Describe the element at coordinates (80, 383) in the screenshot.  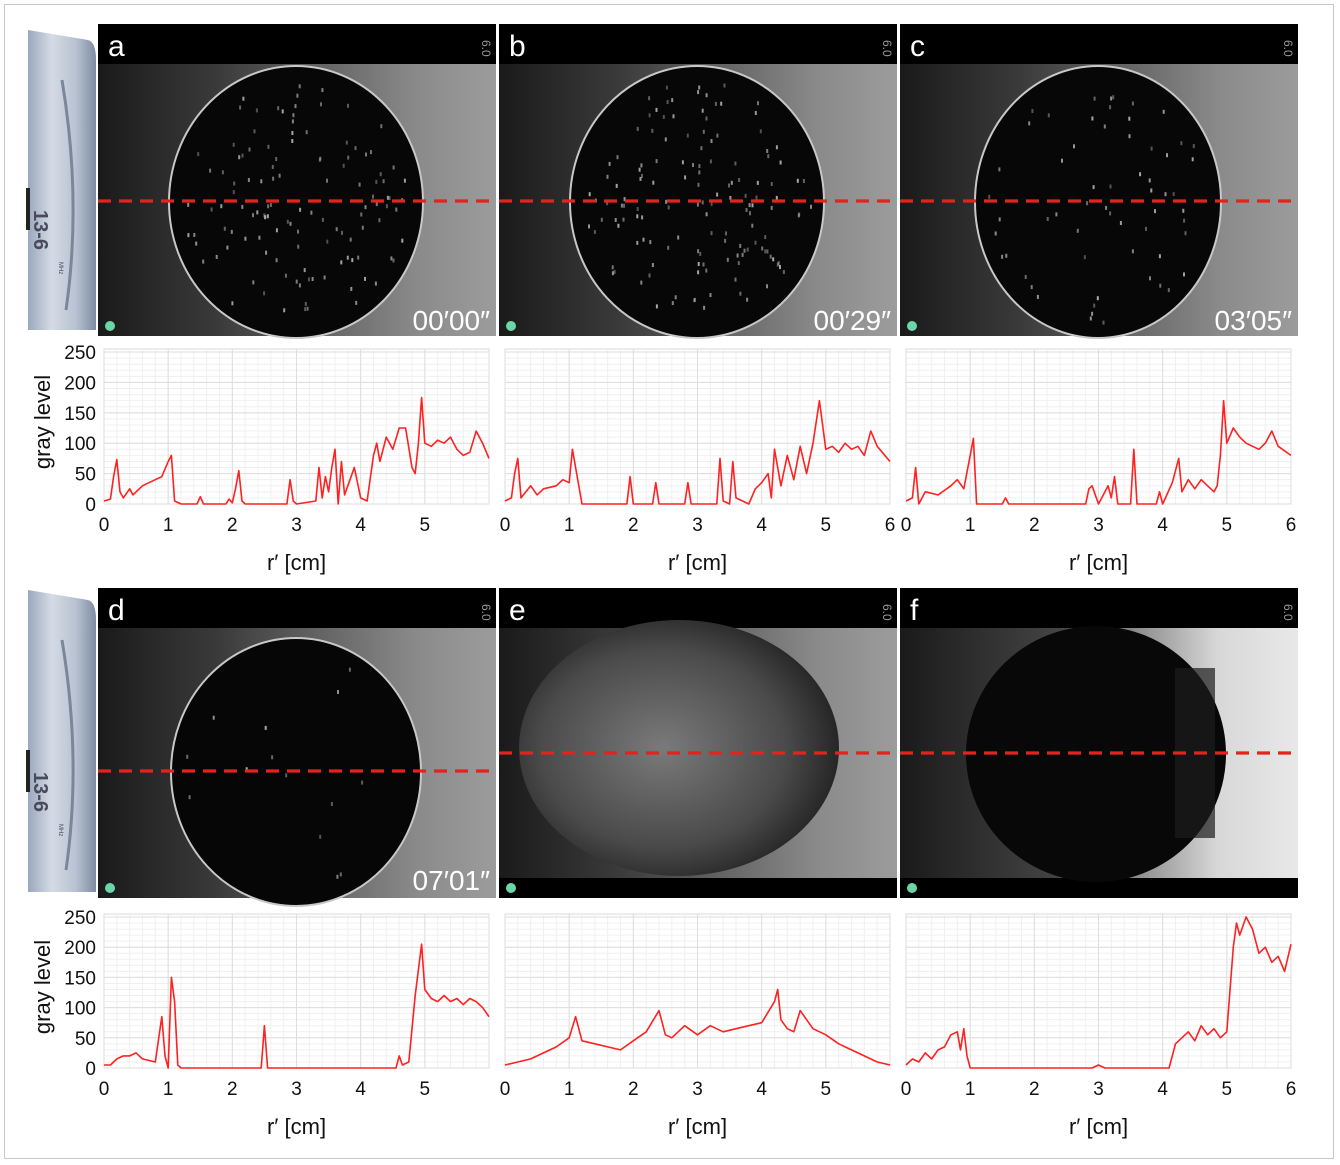
I see `y-tick-label: 200` at that location.